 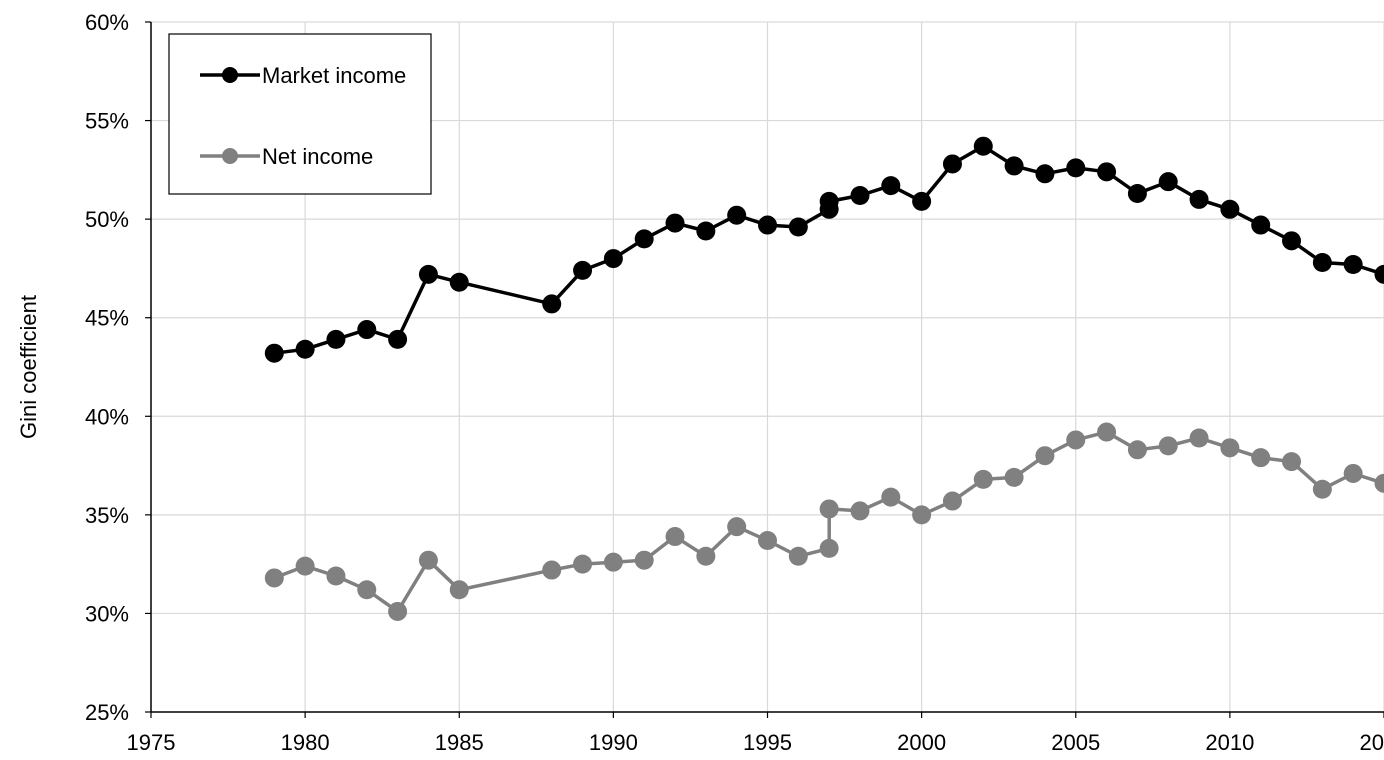 I want to click on y-tick-label: 50%, so click(x=107, y=219).